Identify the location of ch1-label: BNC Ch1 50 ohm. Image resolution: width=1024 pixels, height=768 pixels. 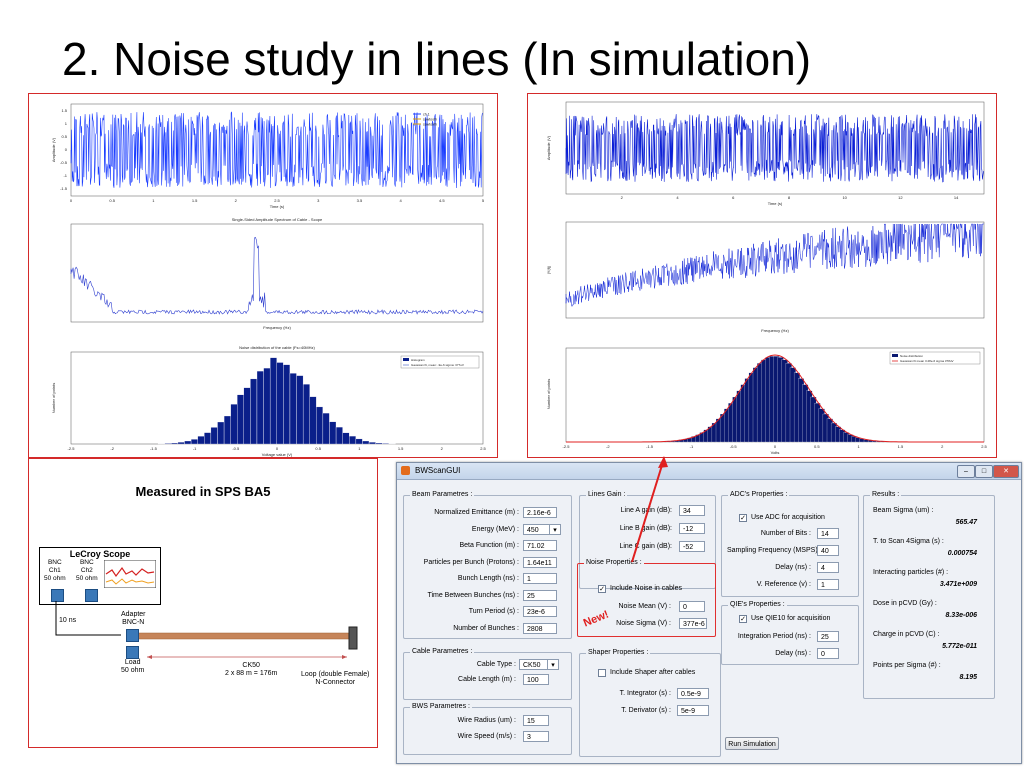
(55, 570).